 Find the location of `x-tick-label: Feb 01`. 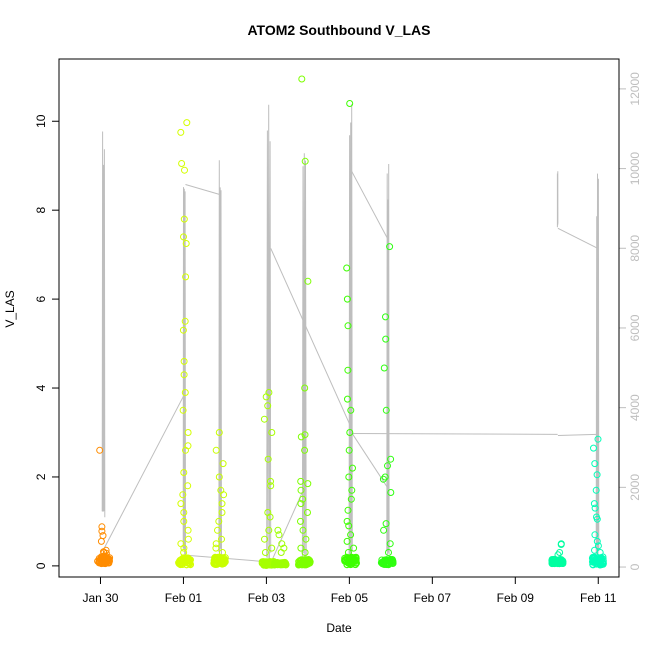

x-tick-label: Feb 01 is located at coordinates (184, 598).